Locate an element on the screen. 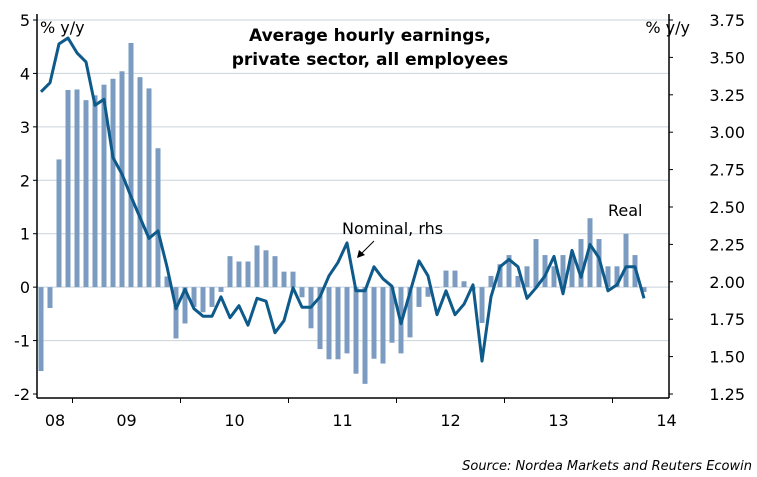 Image resolution: width=757 pixels, height=477 pixels. right-tick-label: 1.25 is located at coordinates (727, 394).